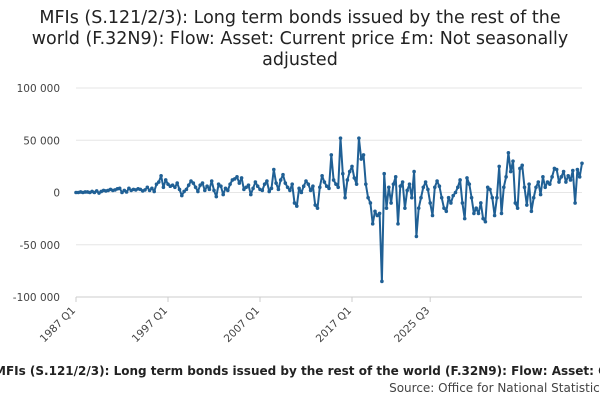  I want to click on x-tick-label: 2007 Q1, so click(242, 325).